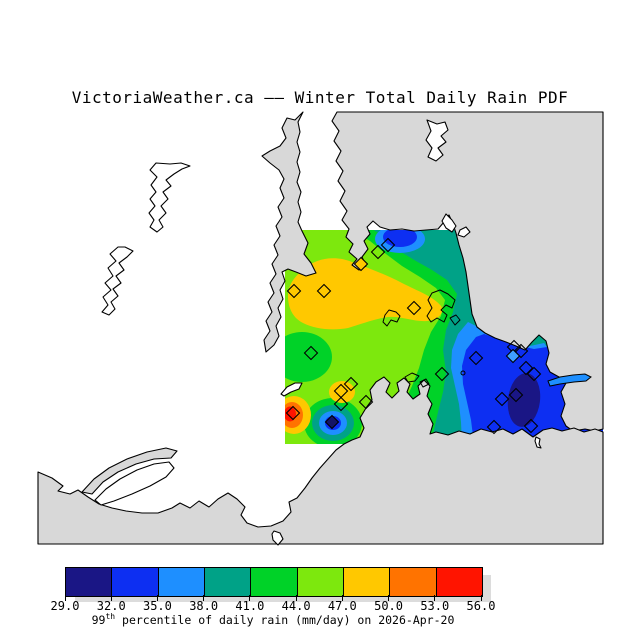 The width and height of the screenshot is (640, 640). Describe the element at coordinates (538, 442) in the screenshot. I see `islet-south` at that location.